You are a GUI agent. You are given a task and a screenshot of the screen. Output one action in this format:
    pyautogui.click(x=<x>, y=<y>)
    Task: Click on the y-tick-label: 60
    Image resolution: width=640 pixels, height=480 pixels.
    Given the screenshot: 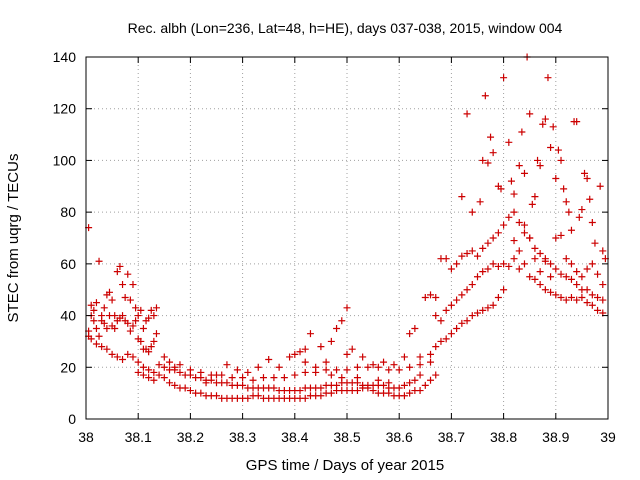 What is the action you would take?
    pyautogui.click(x=68, y=264)
    